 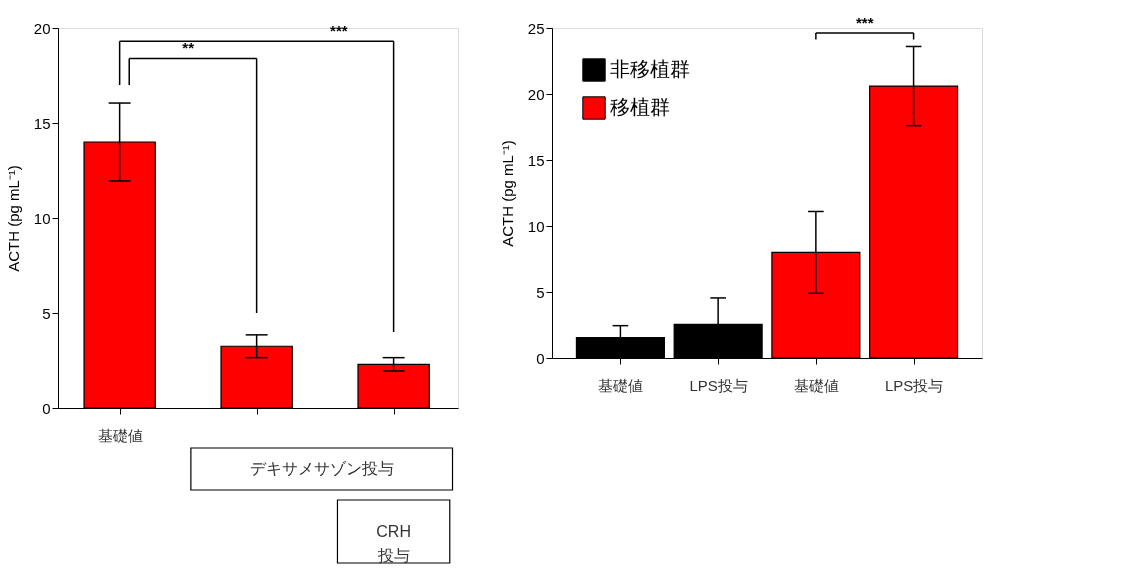 I want to click on y-tick-label: 25, so click(x=536, y=28).